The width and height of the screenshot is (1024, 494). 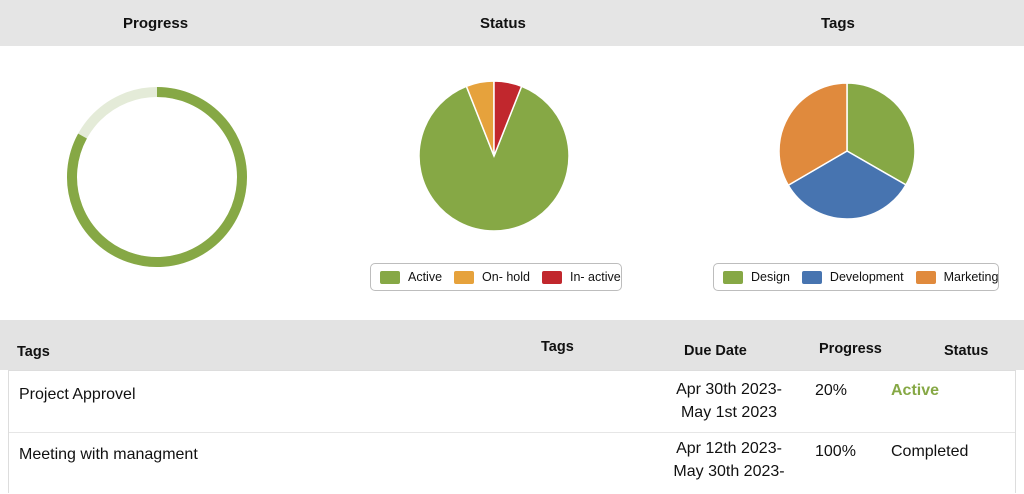 What do you see at coordinates (156, 23) in the screenshot?
I see `progress-chart-title: Progress` at bounding box center [156, 23].